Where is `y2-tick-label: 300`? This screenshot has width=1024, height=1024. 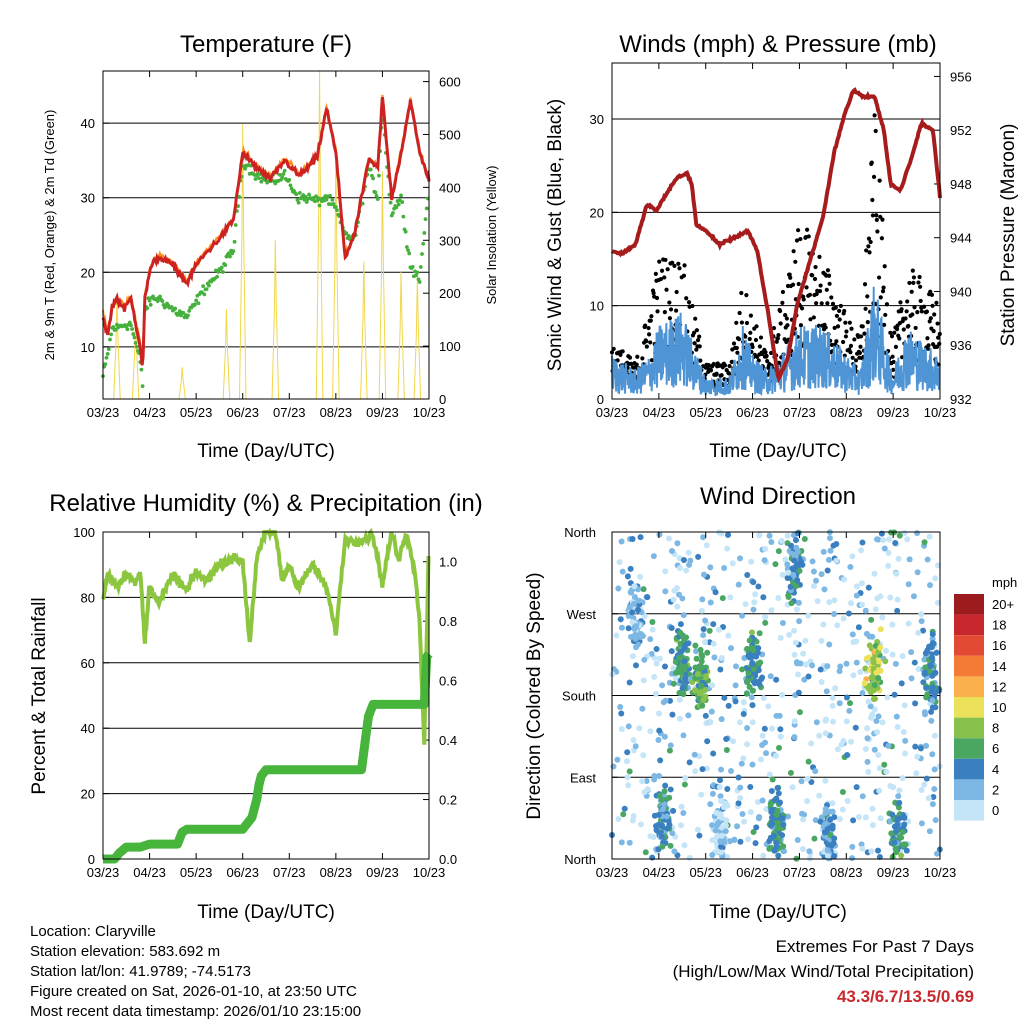 y2-tick-label: 300 is located at coordinates (450, 240).